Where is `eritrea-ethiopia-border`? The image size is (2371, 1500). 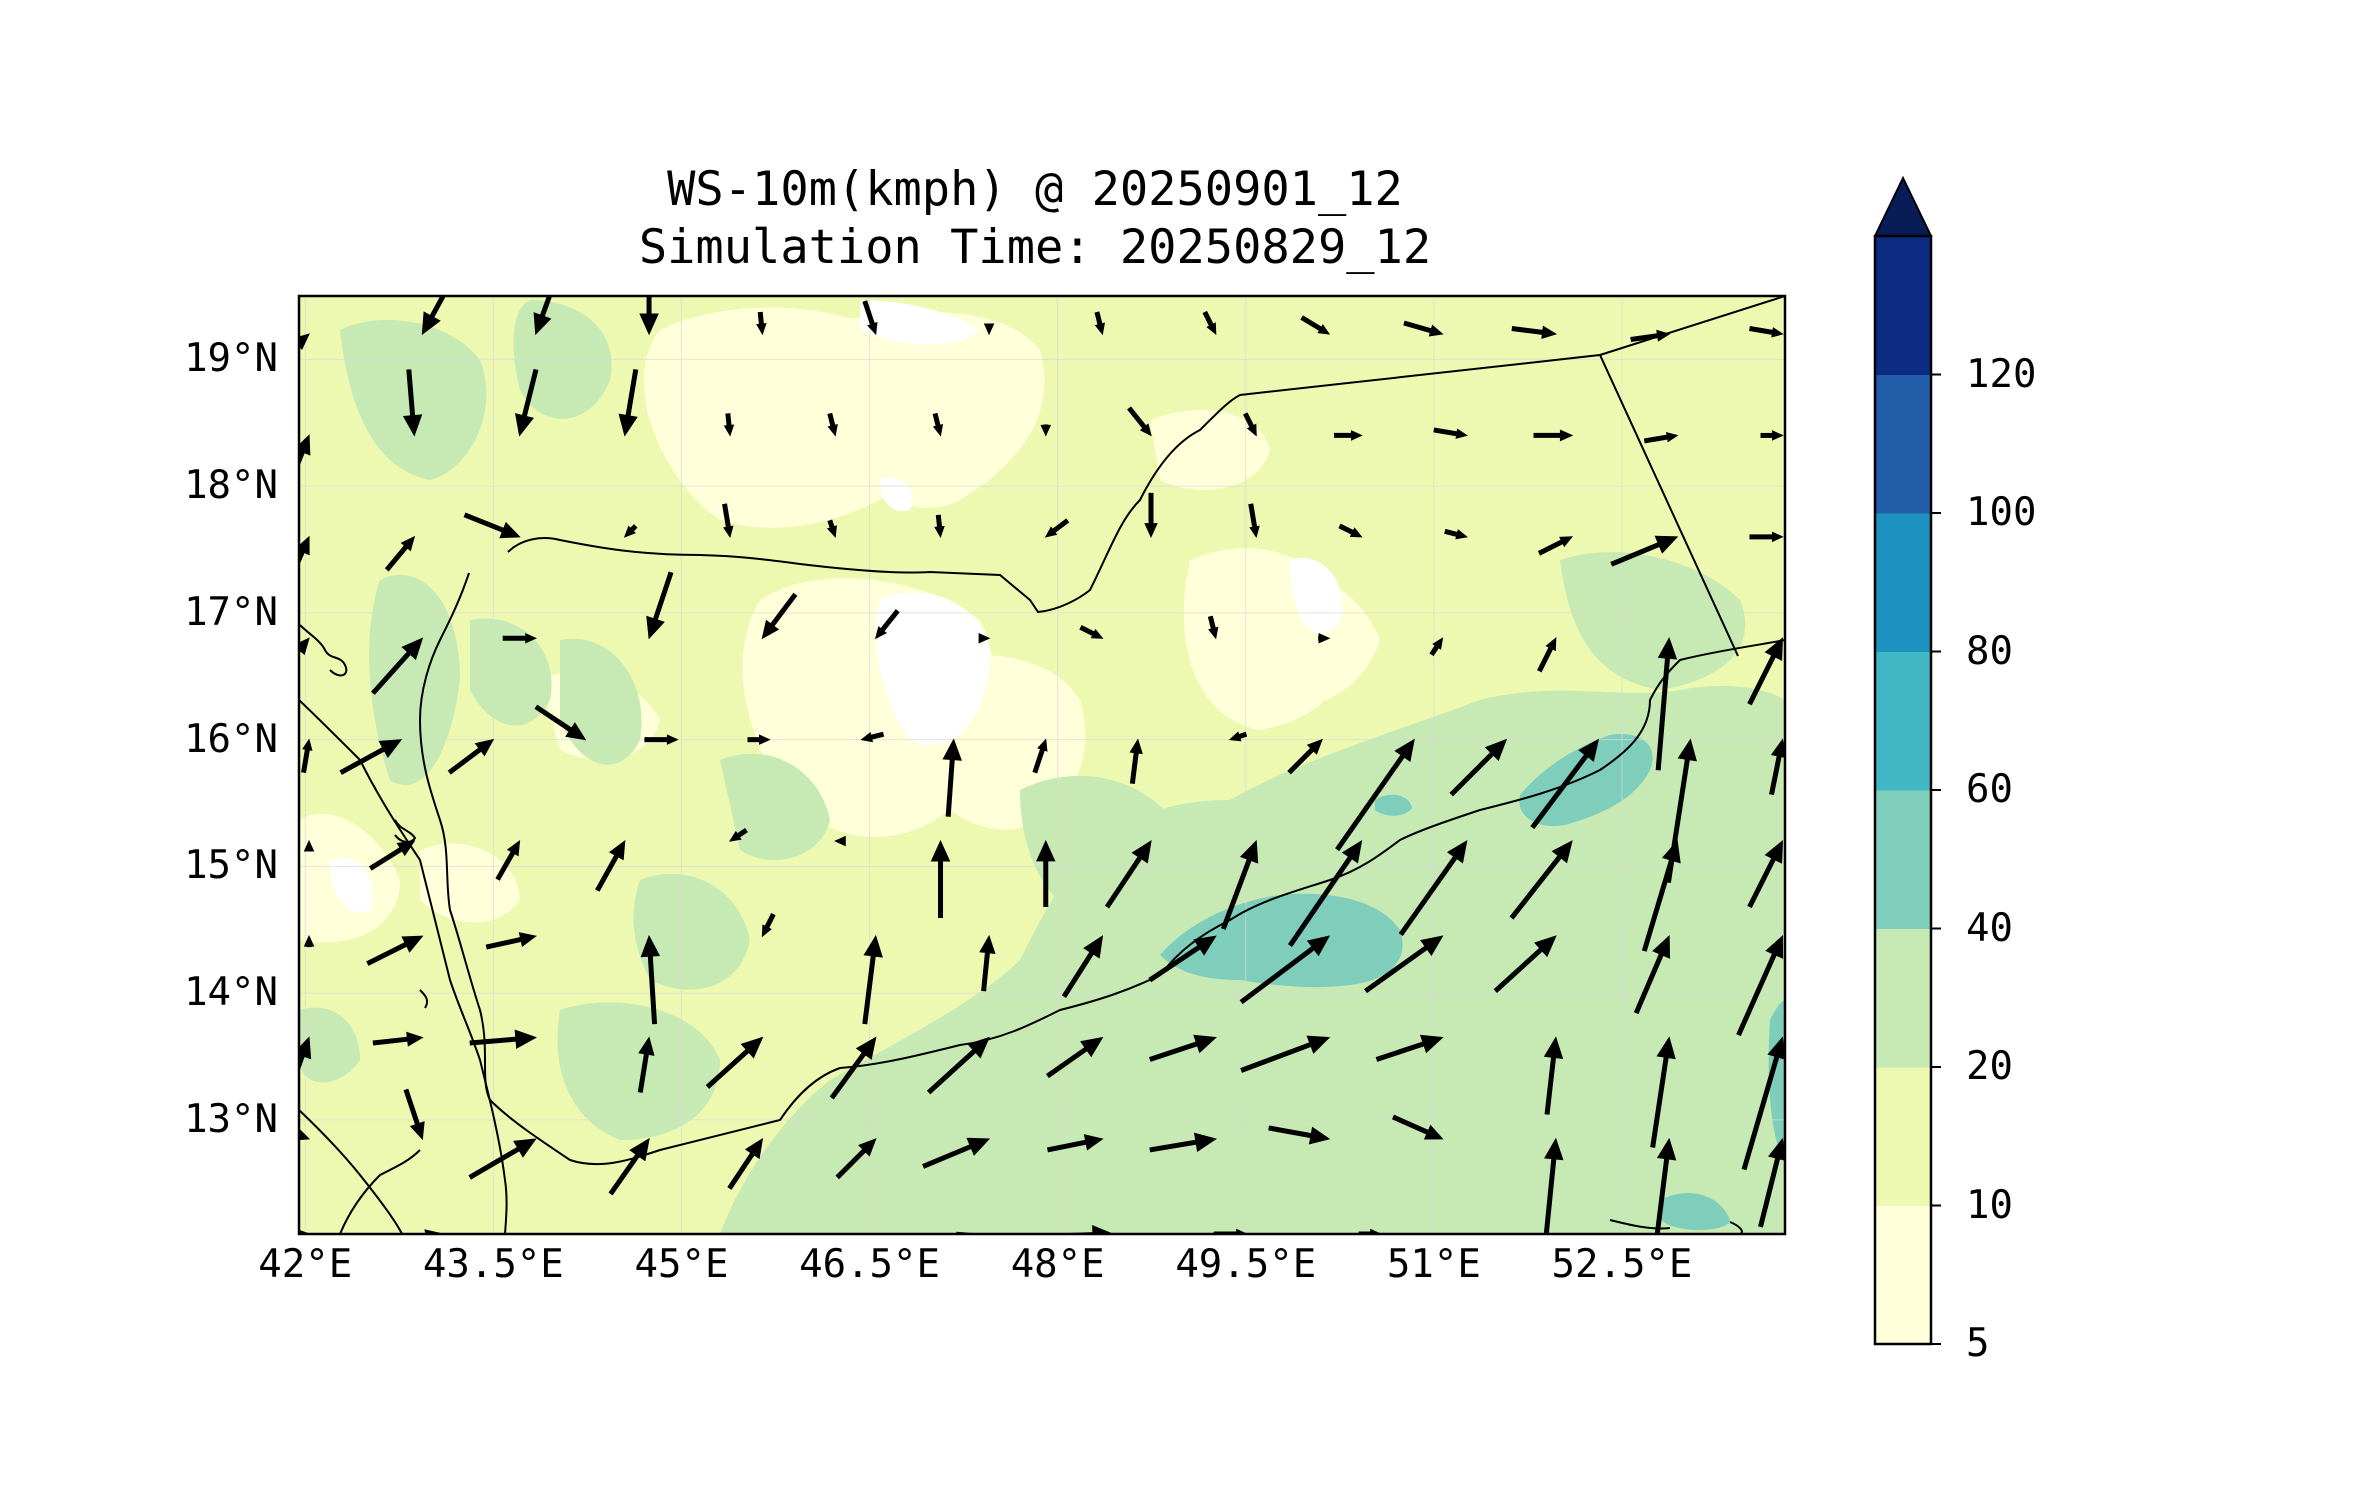 eritrea-ethiopia-border is located at coordinates (380, 1191).